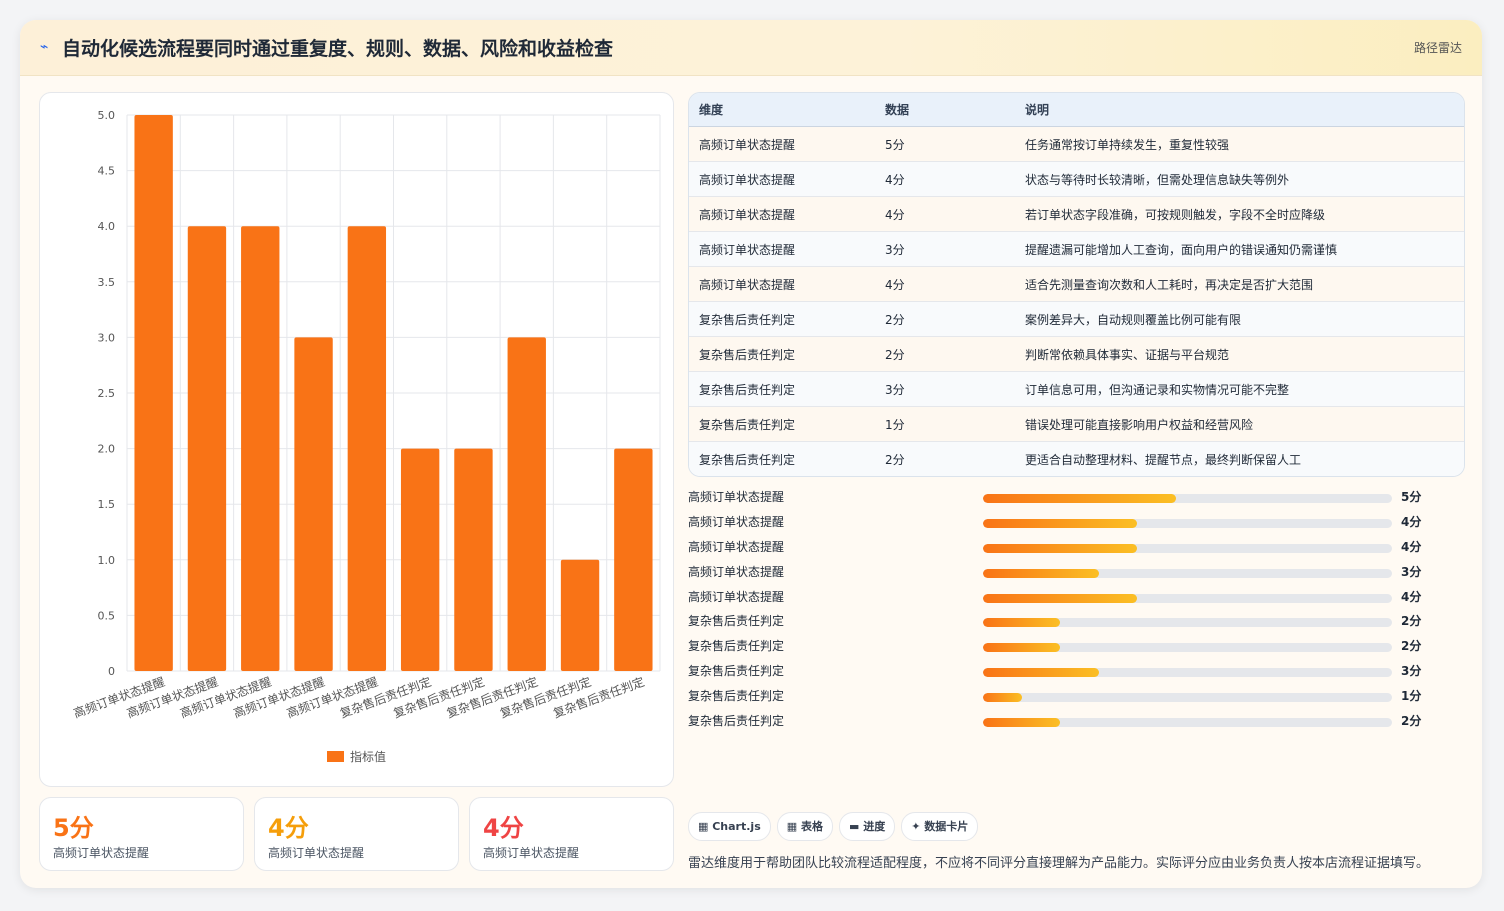 This screenshot has width=1504, height=911. I want to click on column-header: 维度, so click(782, 110).